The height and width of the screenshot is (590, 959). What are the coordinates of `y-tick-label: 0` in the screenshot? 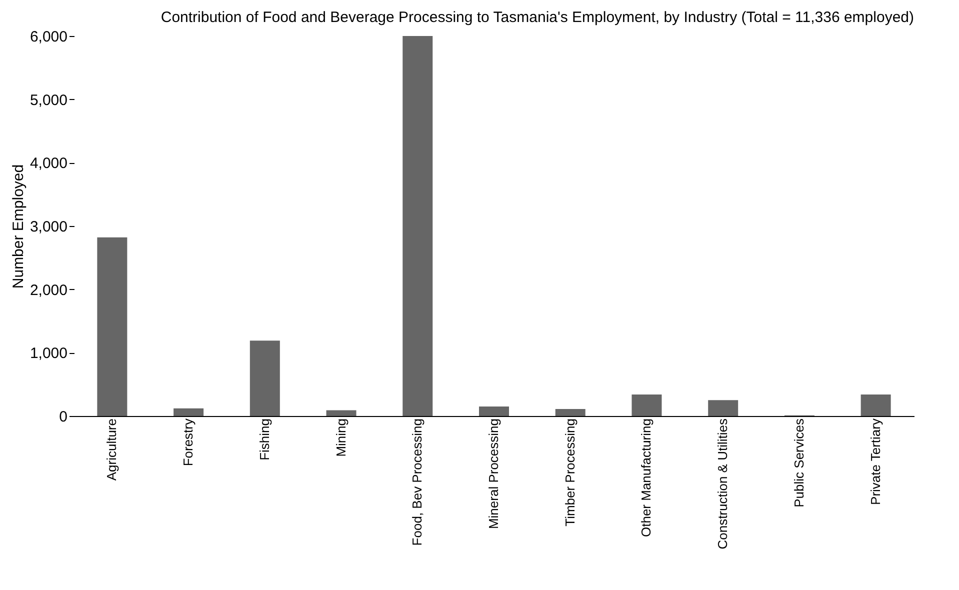 It's located at (63, 417).